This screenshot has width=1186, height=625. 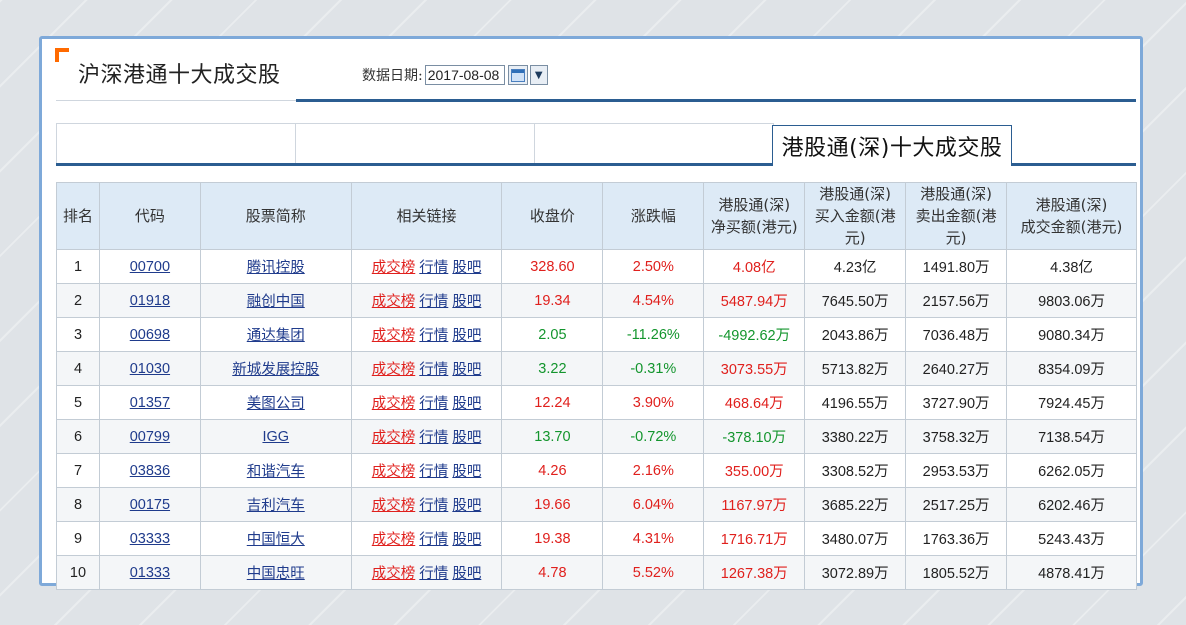 I want to click on stock-name-link: 吉利汽车, so click(x=275, y=506).